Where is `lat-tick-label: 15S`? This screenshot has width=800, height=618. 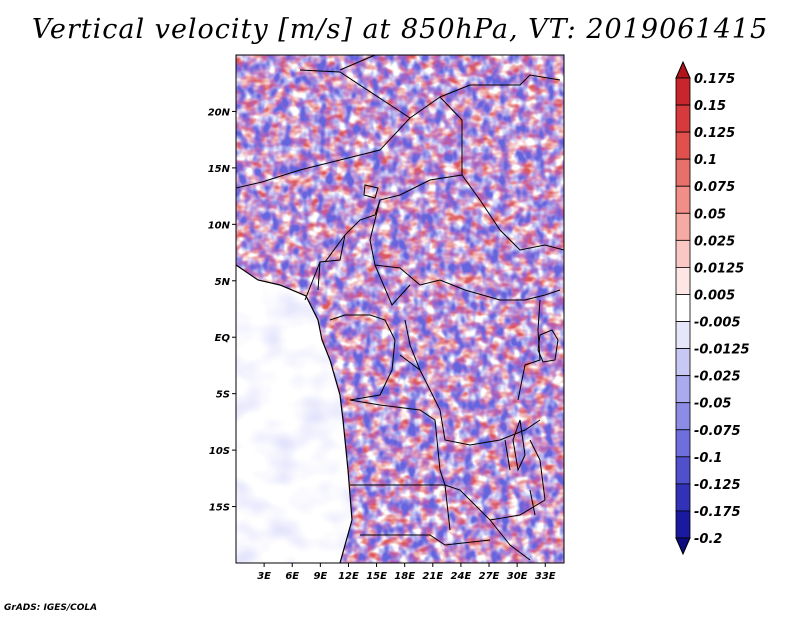 lat-tick-label: 15S is located at coordinates (219, 508).